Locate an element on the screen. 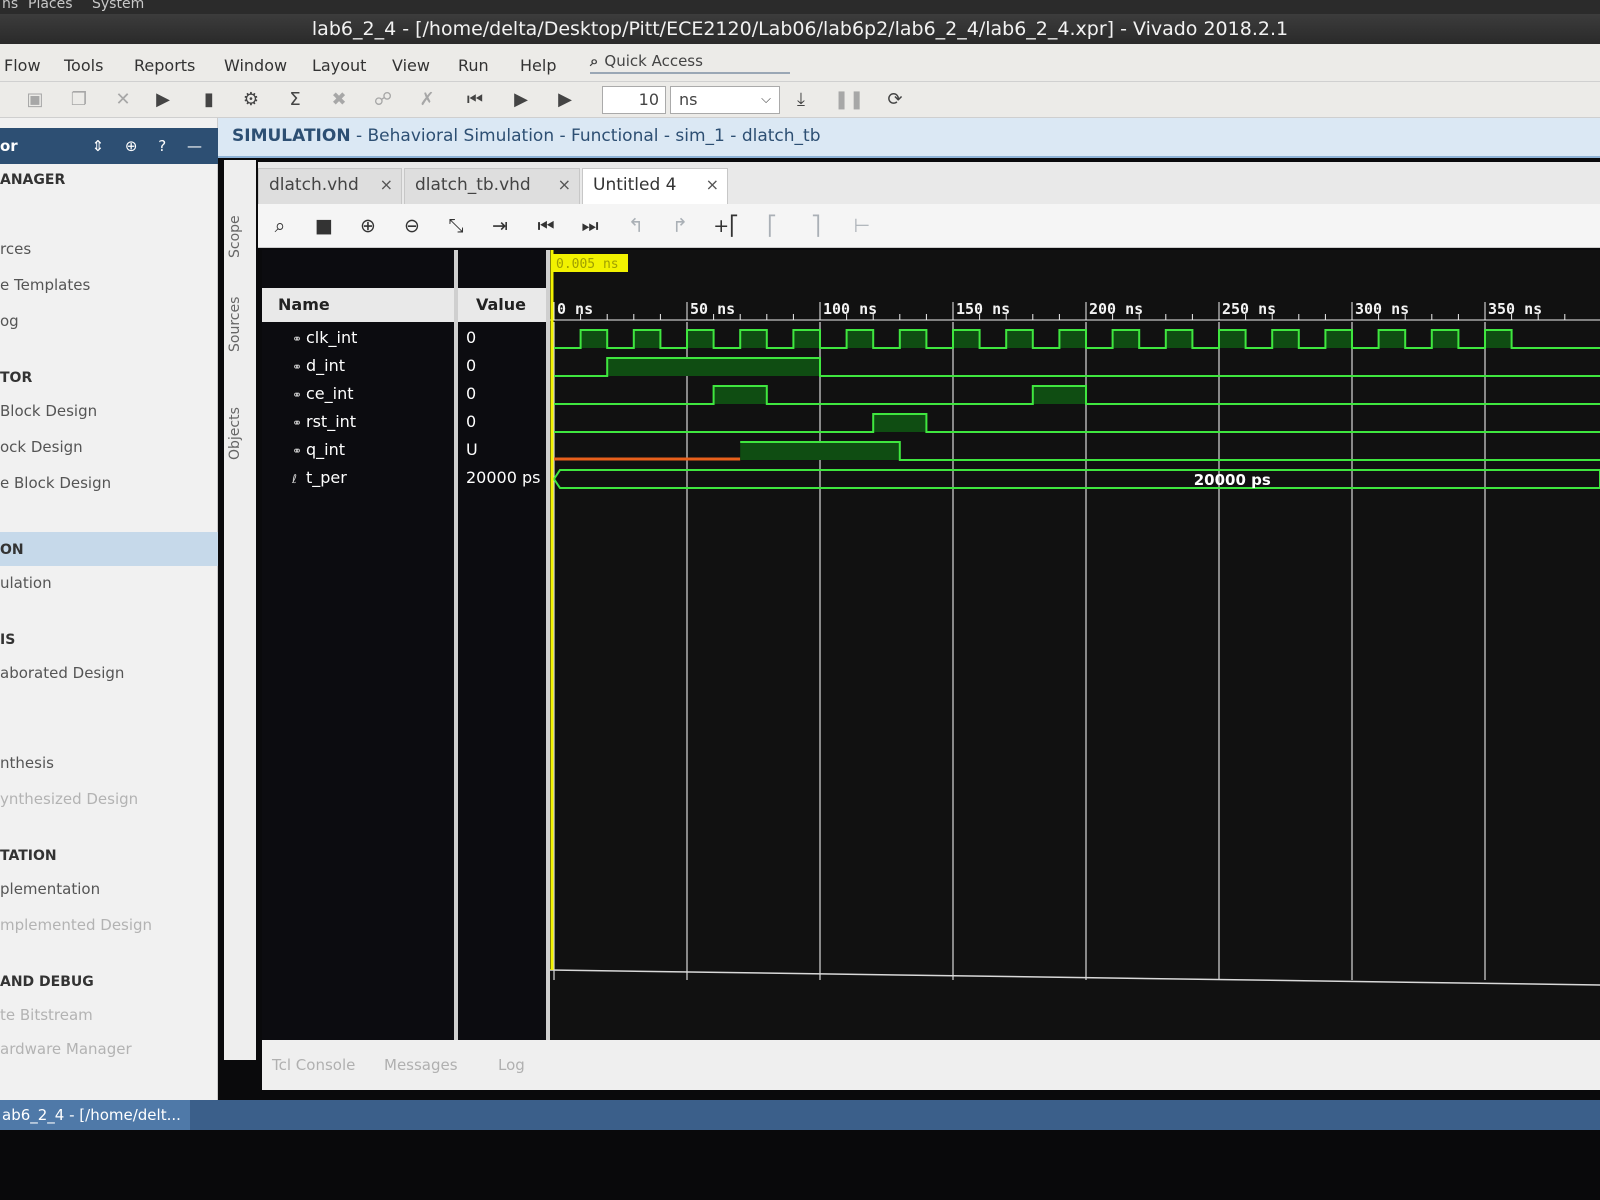 This screenshot has height=1200, width=1600. signal-row-clk-int: ⚭ clk_int is located at coordinates (324, 338).